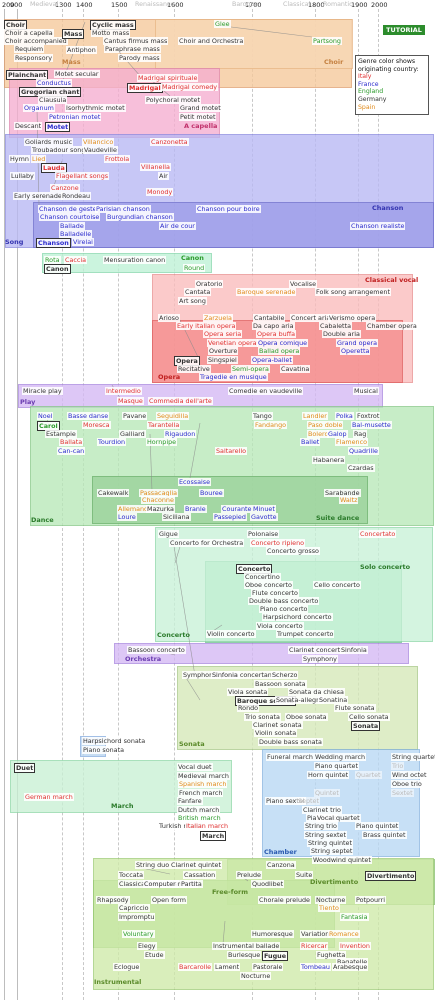 This screenshot has width=435, height=1000. Describe the element at coordinates (34, 58) in the screenshot. I see `genre-responsory: Responsory` at that location.